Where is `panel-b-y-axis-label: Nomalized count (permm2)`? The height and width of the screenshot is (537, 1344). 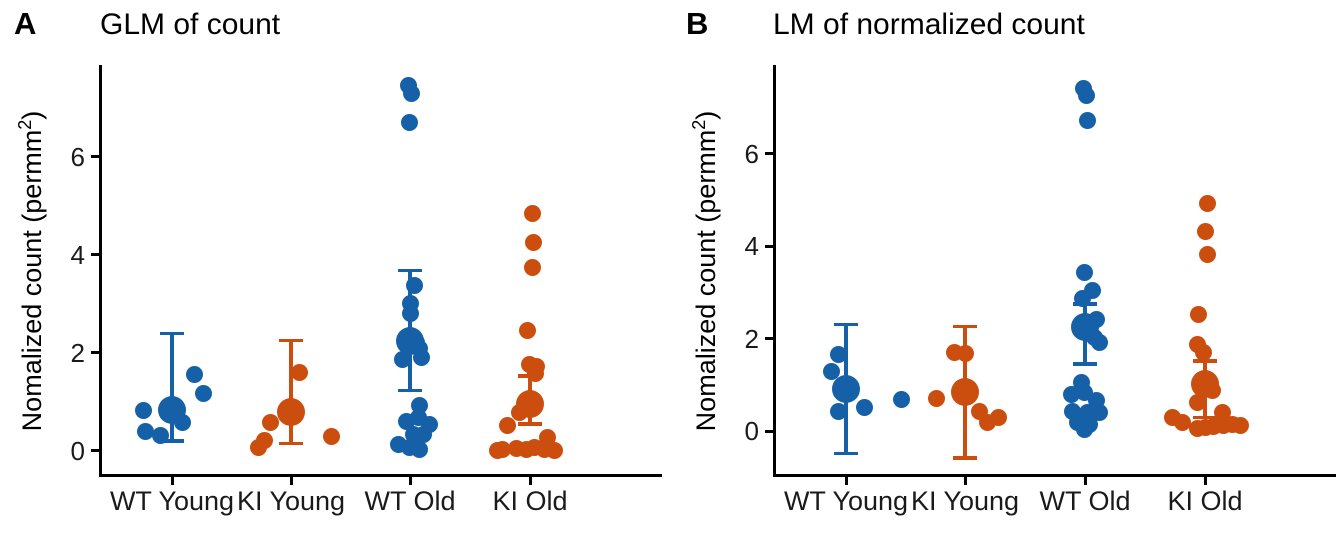 panel-b-y-axis-label: Nomalized count (permm2) is located at coordinates (705, 271).